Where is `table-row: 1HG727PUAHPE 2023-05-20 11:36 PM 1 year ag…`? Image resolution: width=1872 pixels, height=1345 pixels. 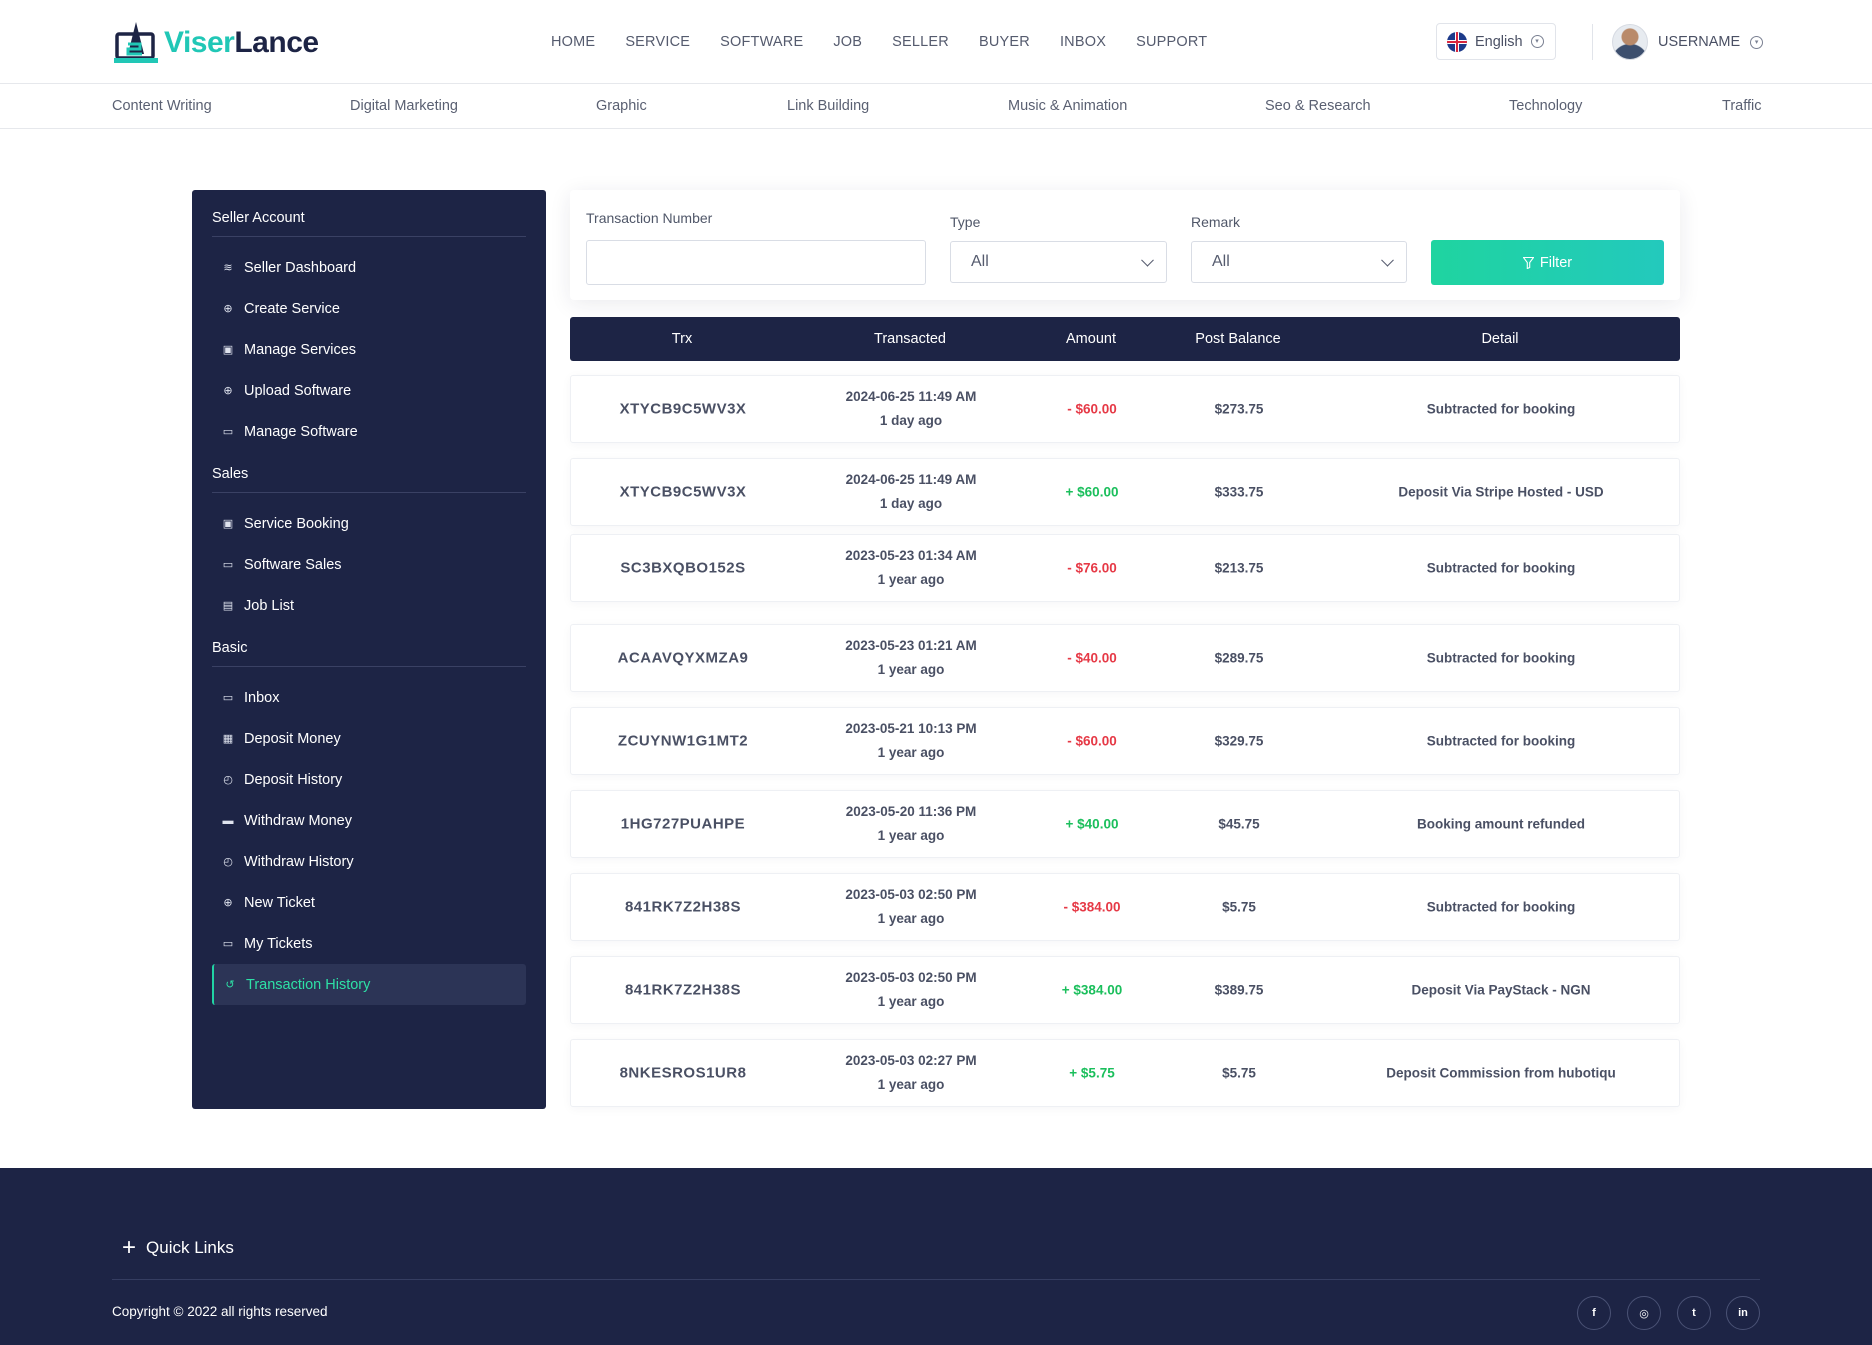
table-row: 1HG727PUAHPE 2023-05-20 11:36 PM 1 year ag… is located at coordinates (1125, 824).